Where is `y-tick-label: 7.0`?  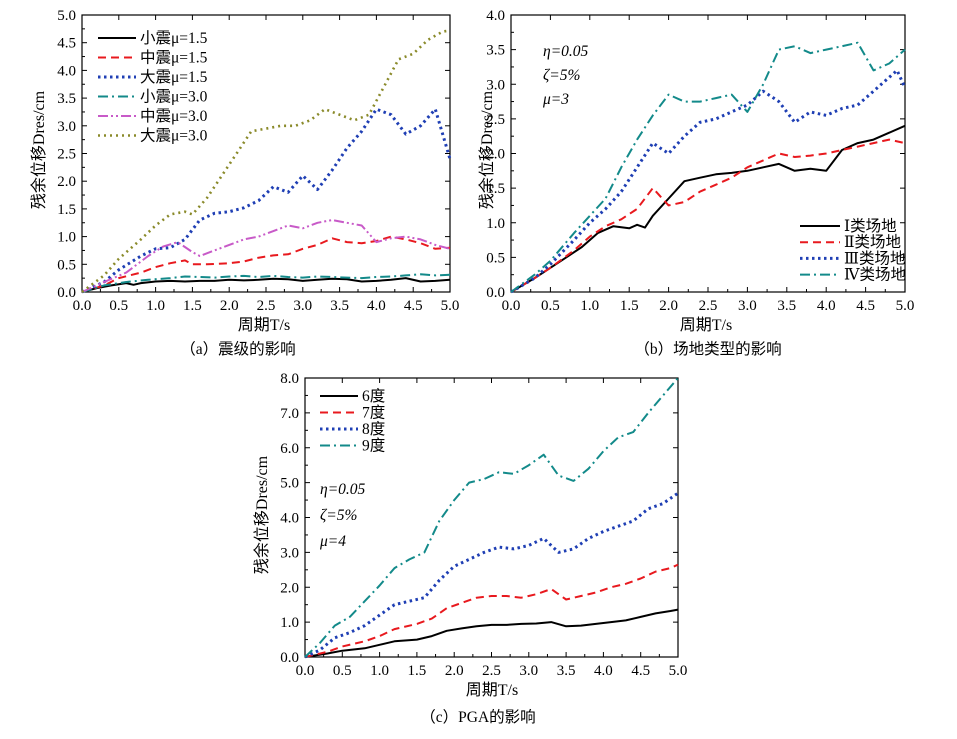
y-tick-label: 7.0 is located at coordinates (289, 414).